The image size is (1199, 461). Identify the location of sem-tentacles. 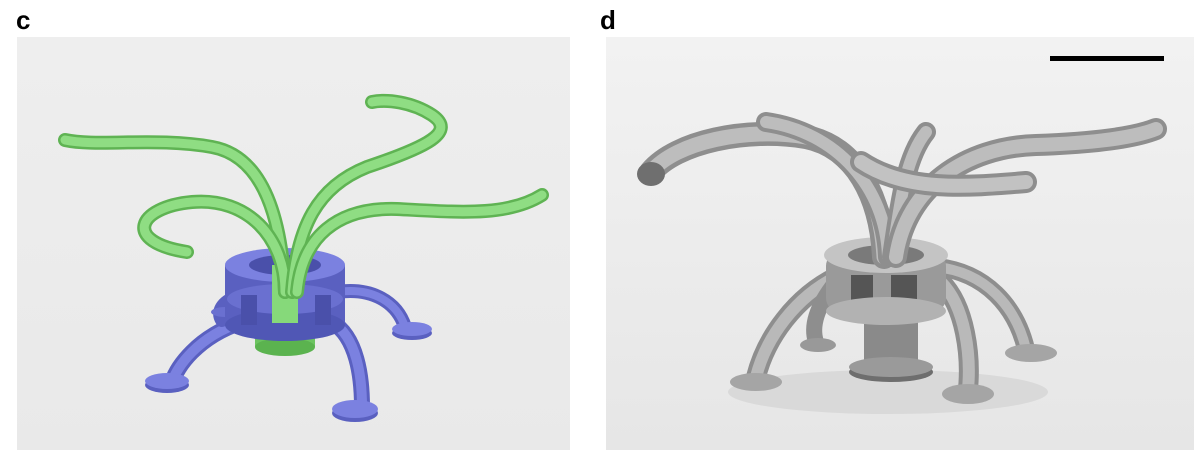
(903, 190).